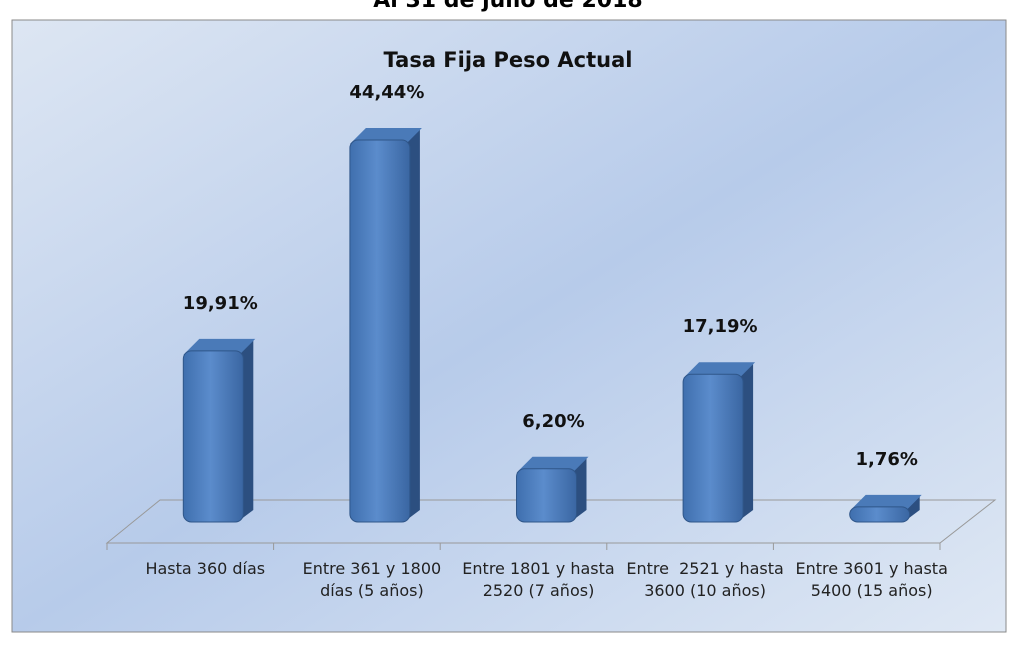  What do you see at coordinates (705, 579) in the screenshot?
I see `x-tick-label: Entre 2521 y hasta 3600 (10 años)` at bounding box center [705, 579].